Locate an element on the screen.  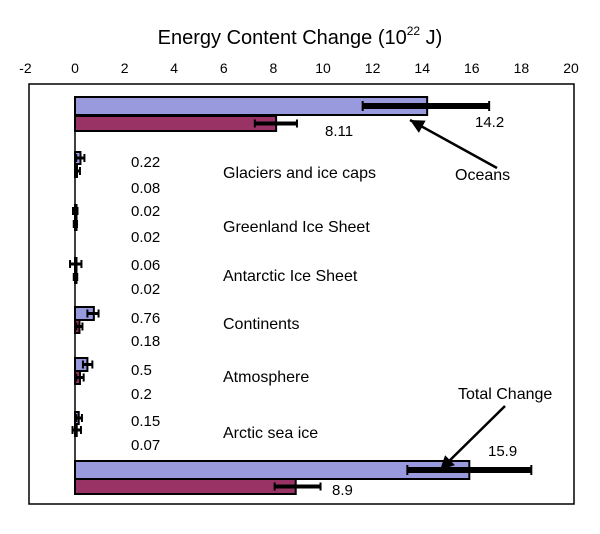
oceans-arrow-head is located at coordinates (418, 126).